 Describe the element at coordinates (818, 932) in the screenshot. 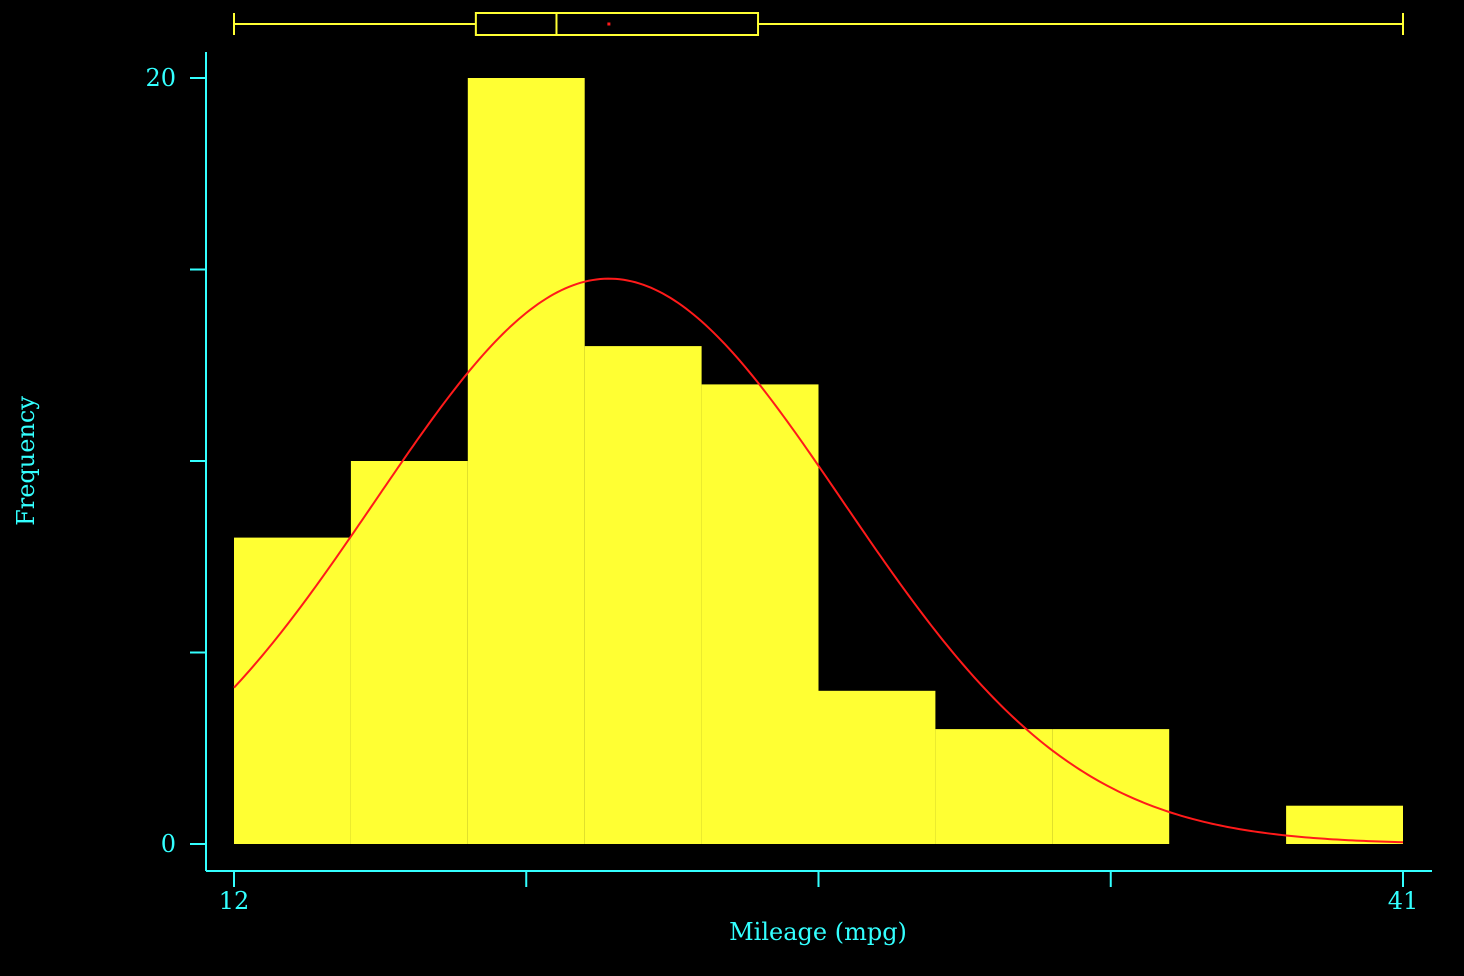

I see `x-axis-title: Mileage (mpg)` at that location.